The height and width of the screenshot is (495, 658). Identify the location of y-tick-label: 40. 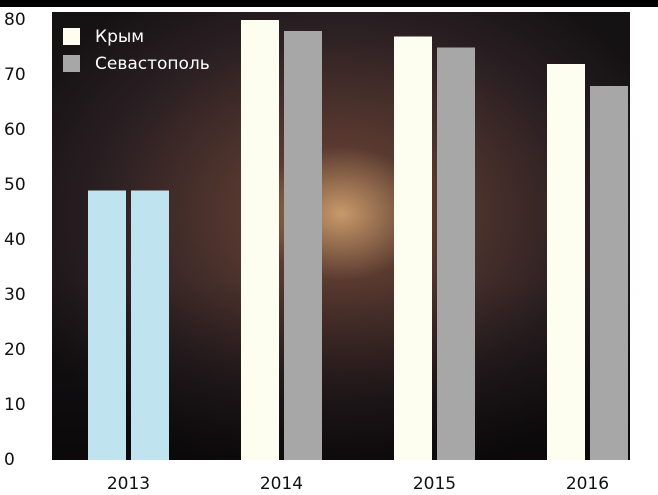
(15, 240).